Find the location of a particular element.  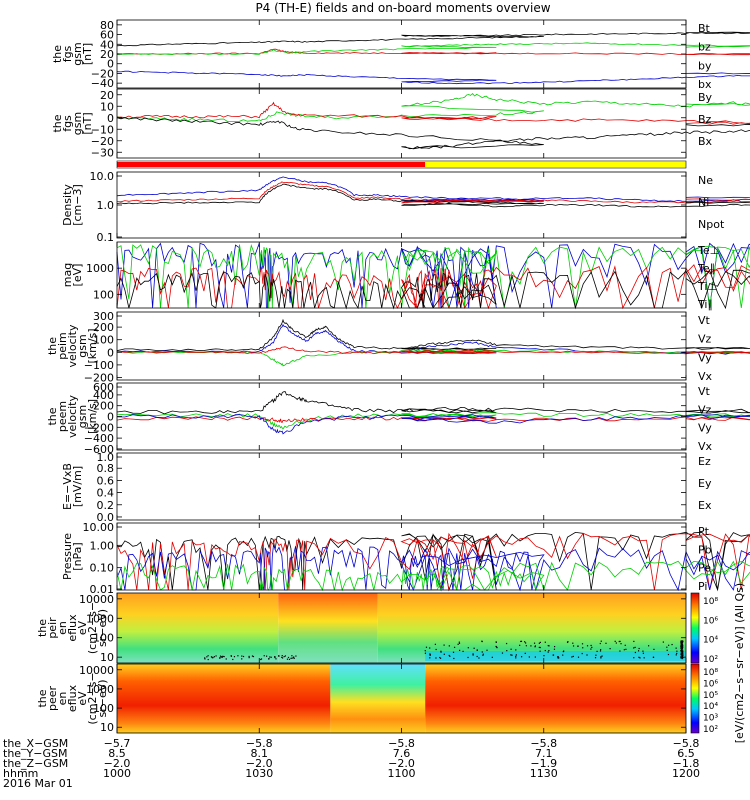

x-axis-value: −2.0 is located at coordinates (401, 763).